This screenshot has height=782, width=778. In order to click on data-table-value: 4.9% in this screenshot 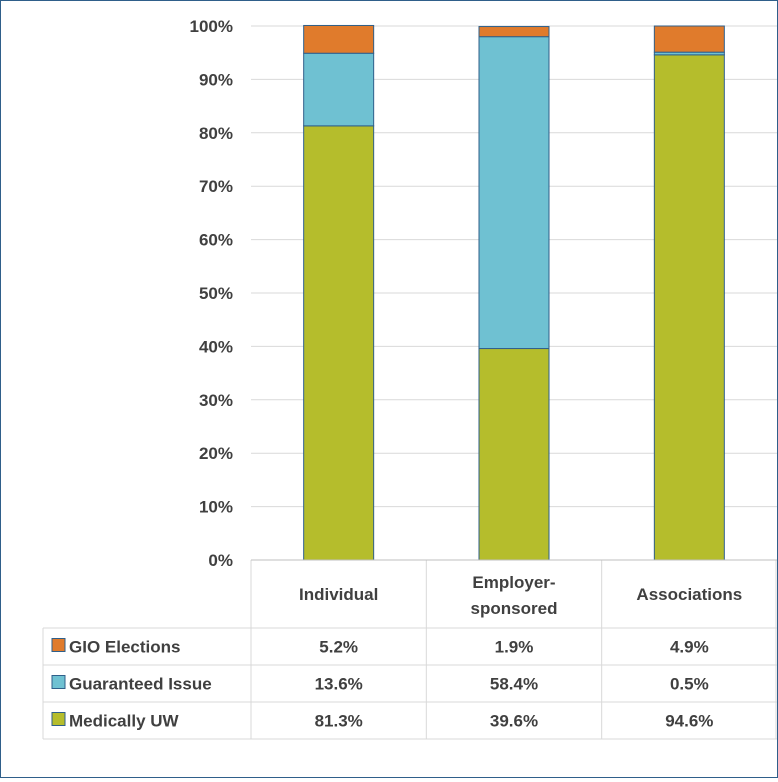, I will do `click(689, 647)`.